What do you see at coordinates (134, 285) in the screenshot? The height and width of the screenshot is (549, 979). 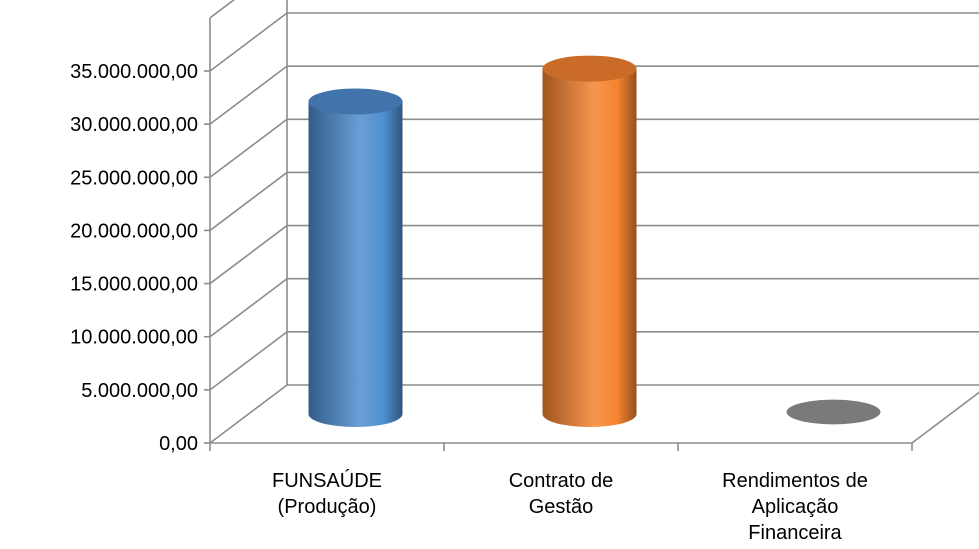 I see `y-tick-label: 15.000.000,00` at bounding box center [134, 285].